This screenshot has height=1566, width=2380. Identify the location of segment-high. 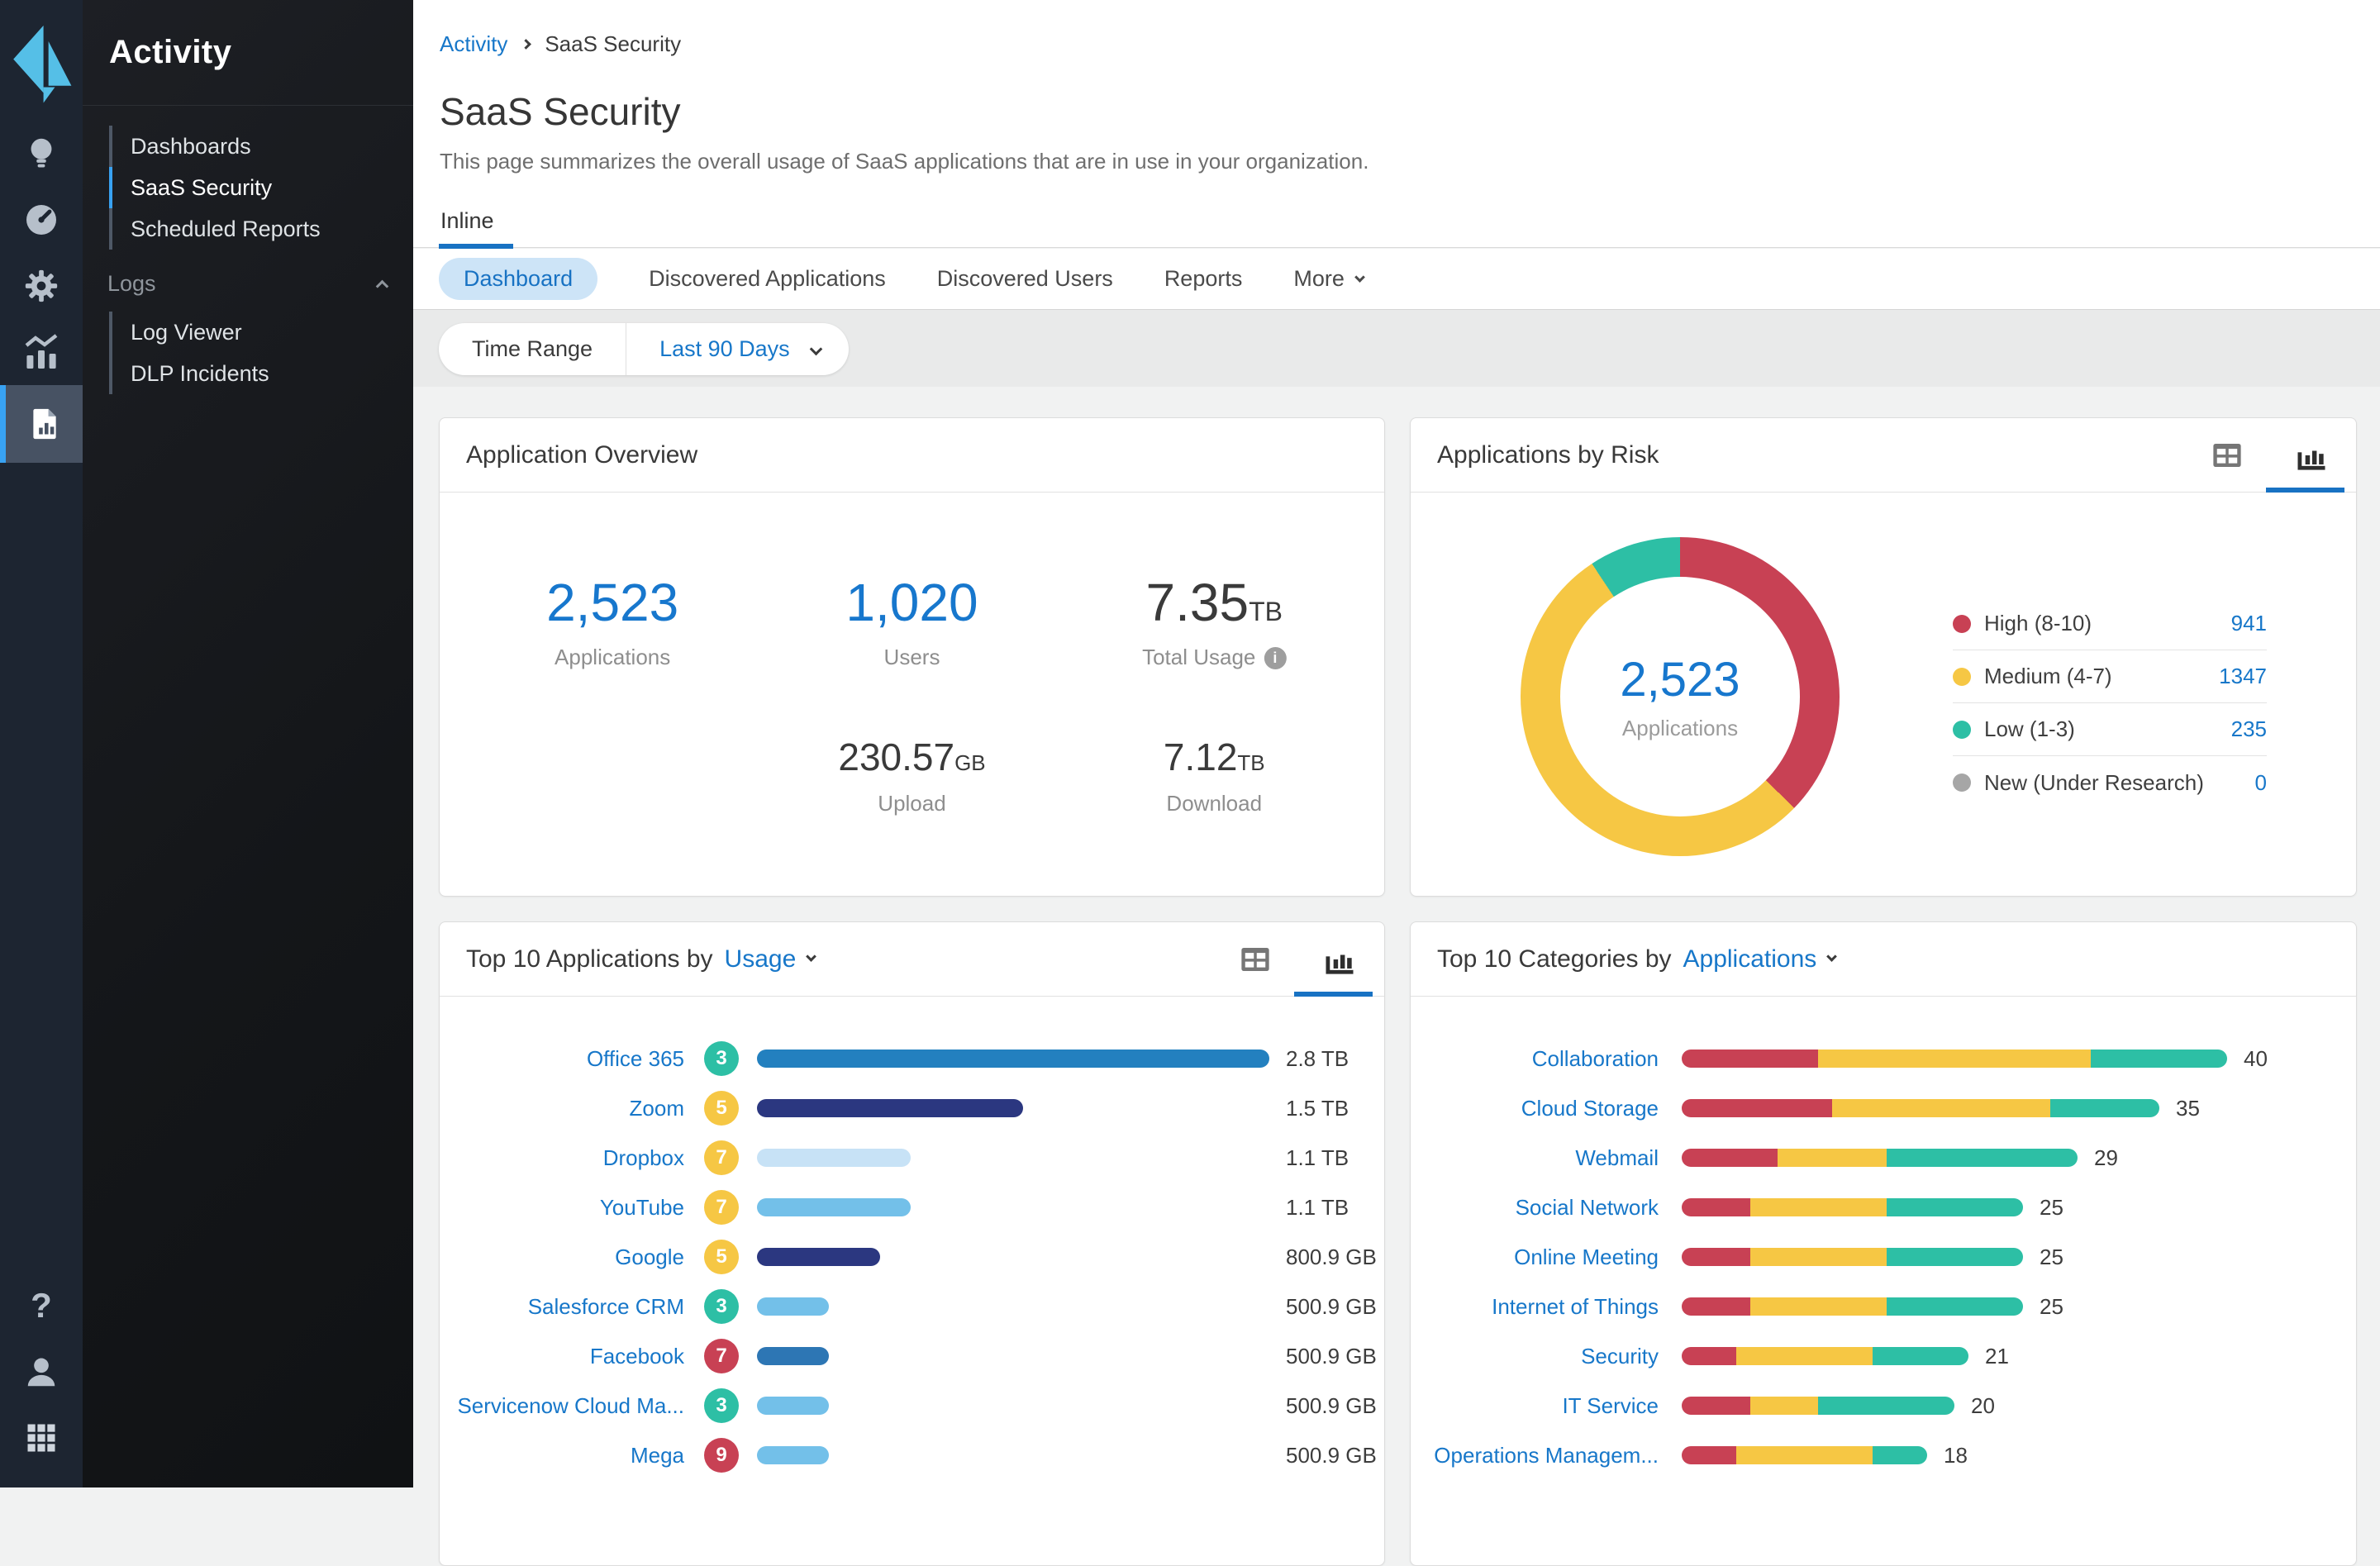
(1757, 1108).